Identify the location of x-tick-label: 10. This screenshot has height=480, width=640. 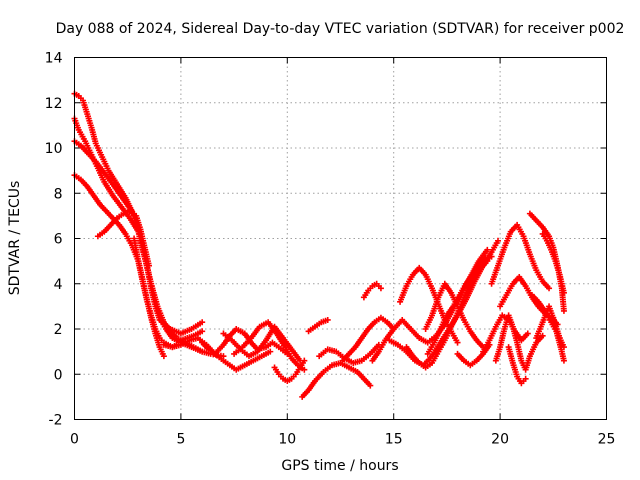
(287, 440).